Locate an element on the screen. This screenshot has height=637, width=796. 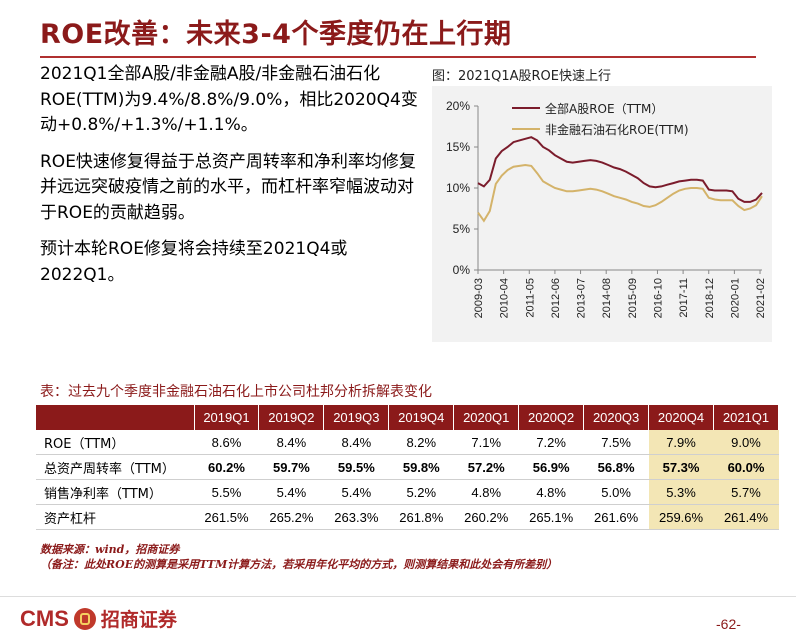
row-label: ROE（TTM） is located at coordinates (115, 442).